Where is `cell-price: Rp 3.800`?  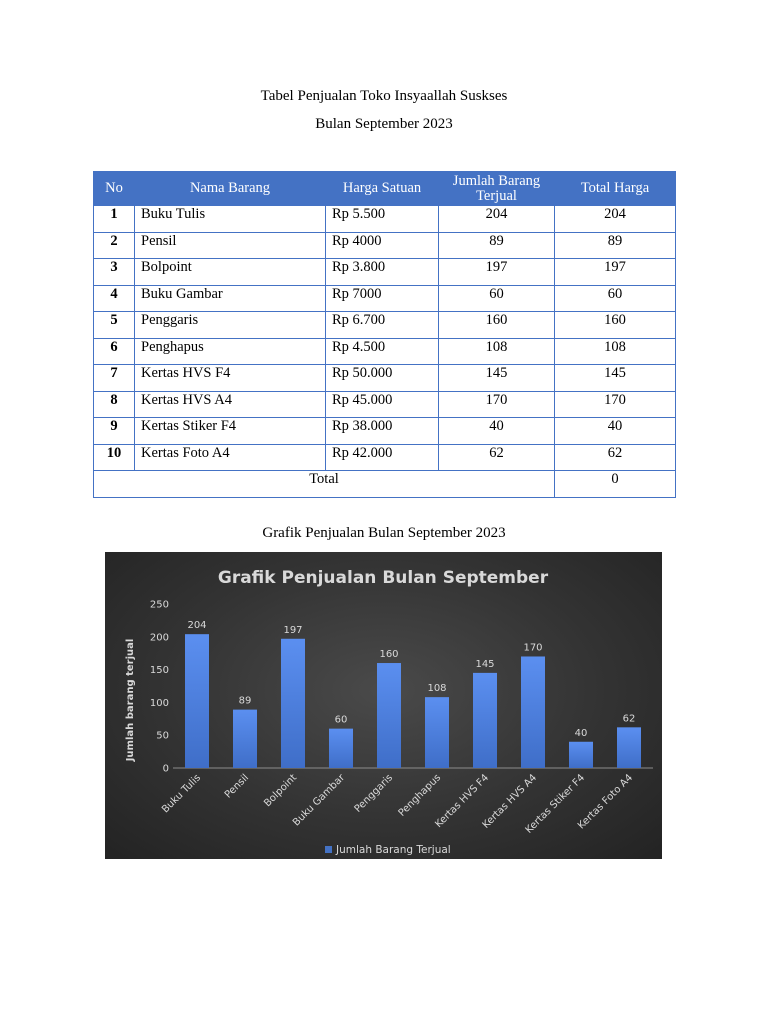 cell-price: Rp 3.800 is located at coordinates (382, 272).